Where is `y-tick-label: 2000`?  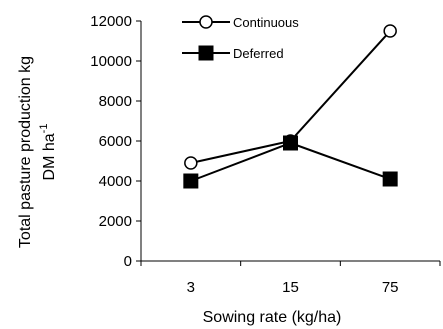 y-tick-label: 2000 is located at coordinates (115, 221).